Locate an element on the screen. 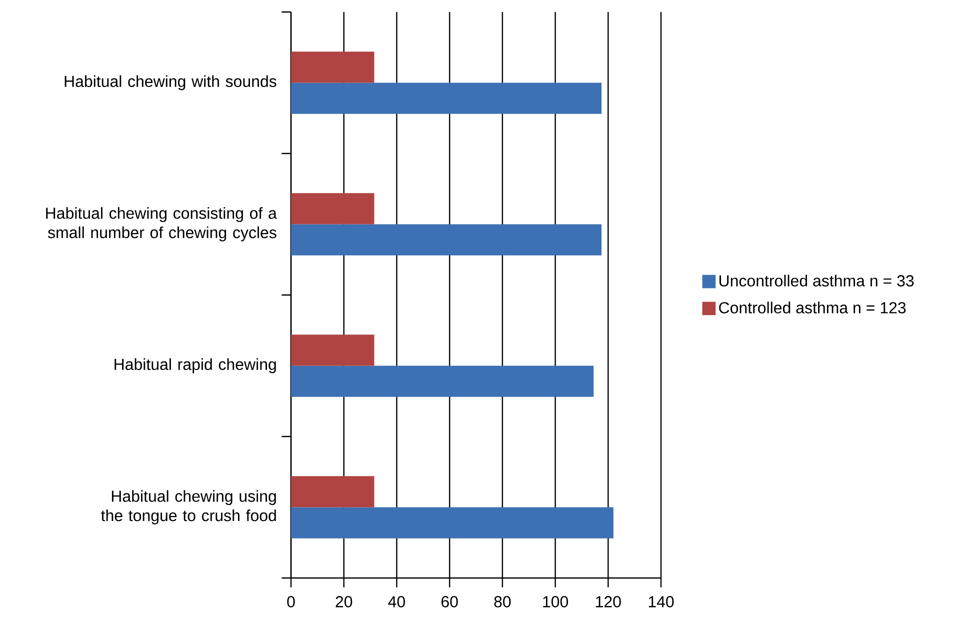  x-tick-label: 140 is located at coordinates (661, 602).